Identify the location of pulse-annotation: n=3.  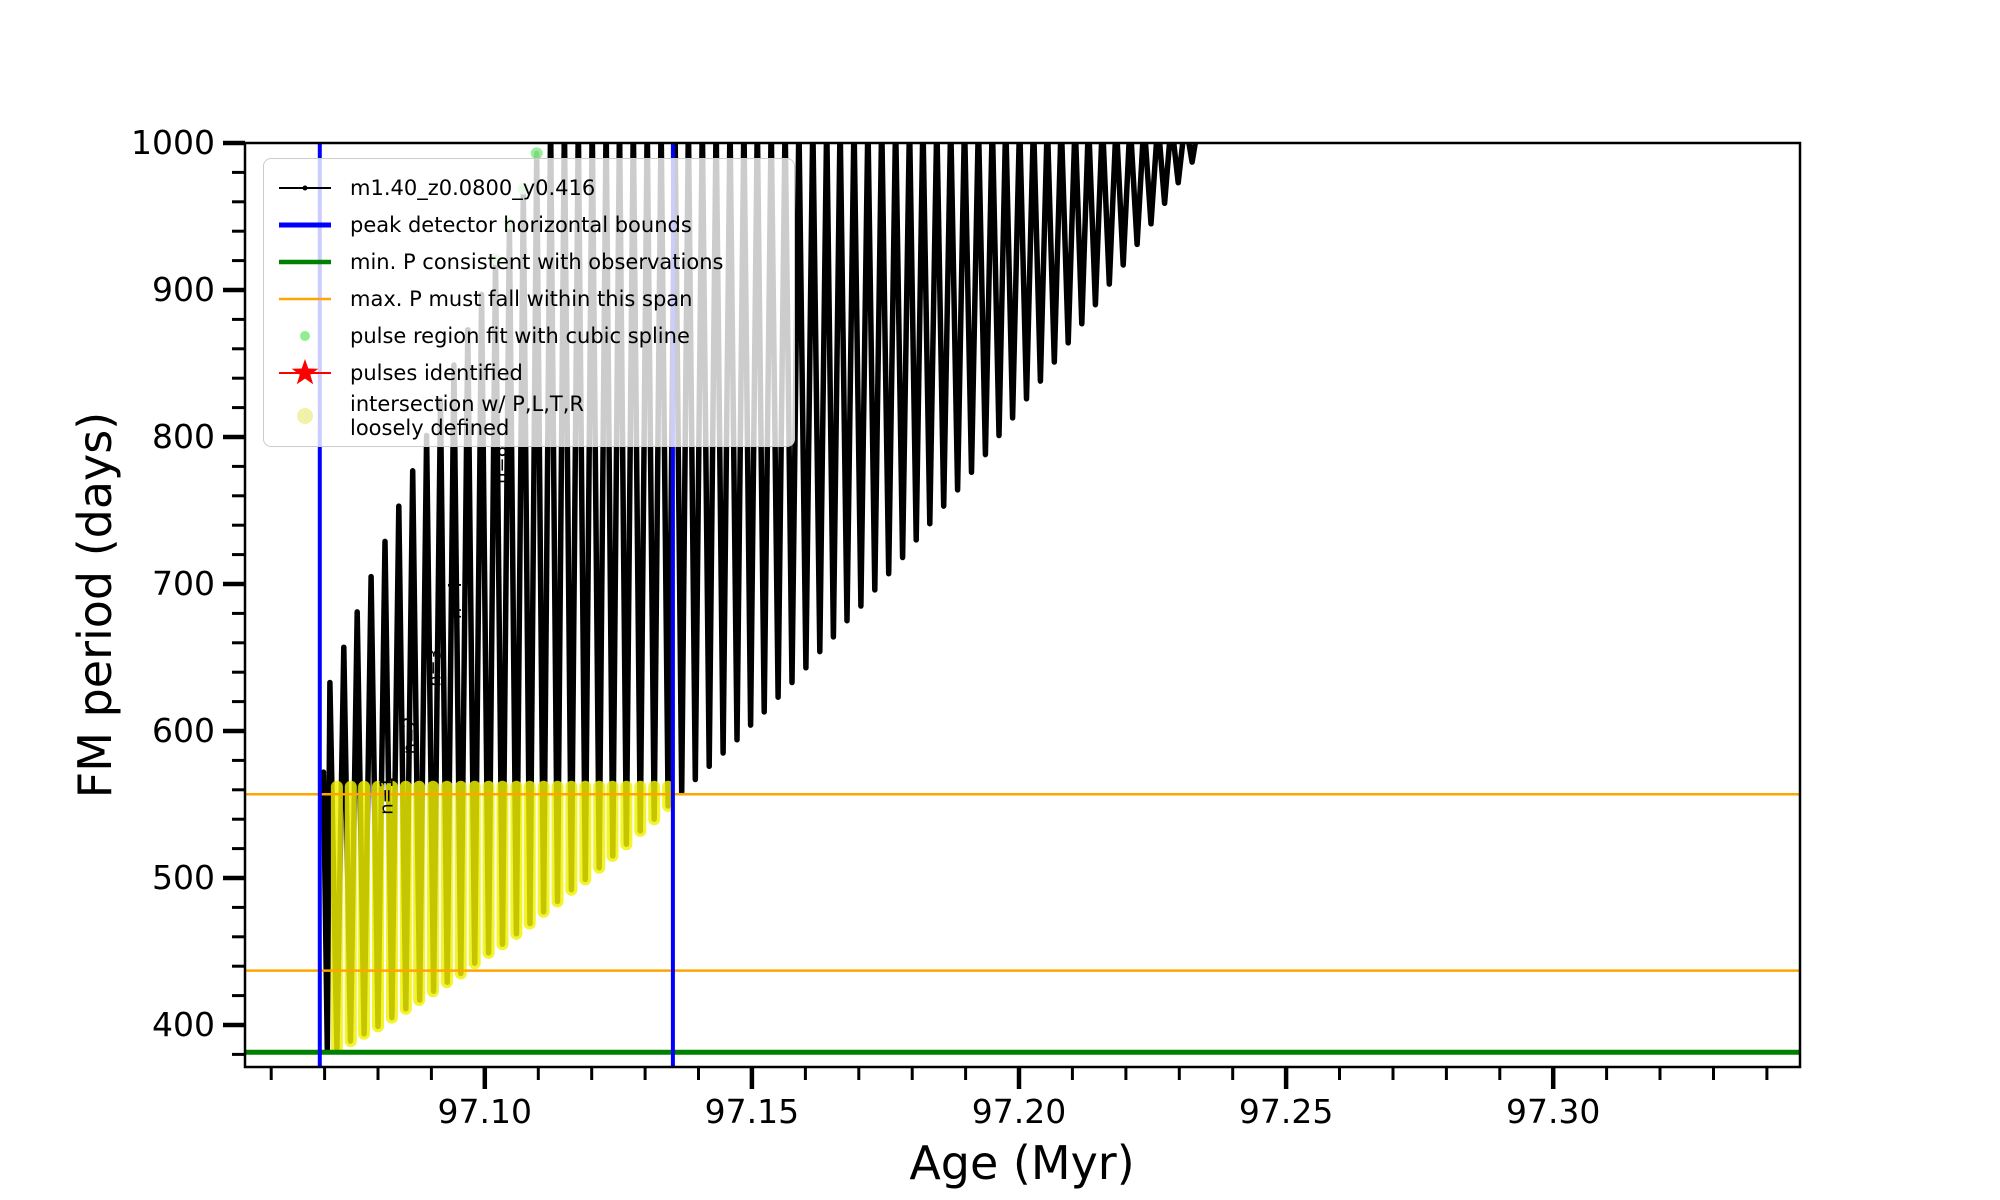
(435, 668).